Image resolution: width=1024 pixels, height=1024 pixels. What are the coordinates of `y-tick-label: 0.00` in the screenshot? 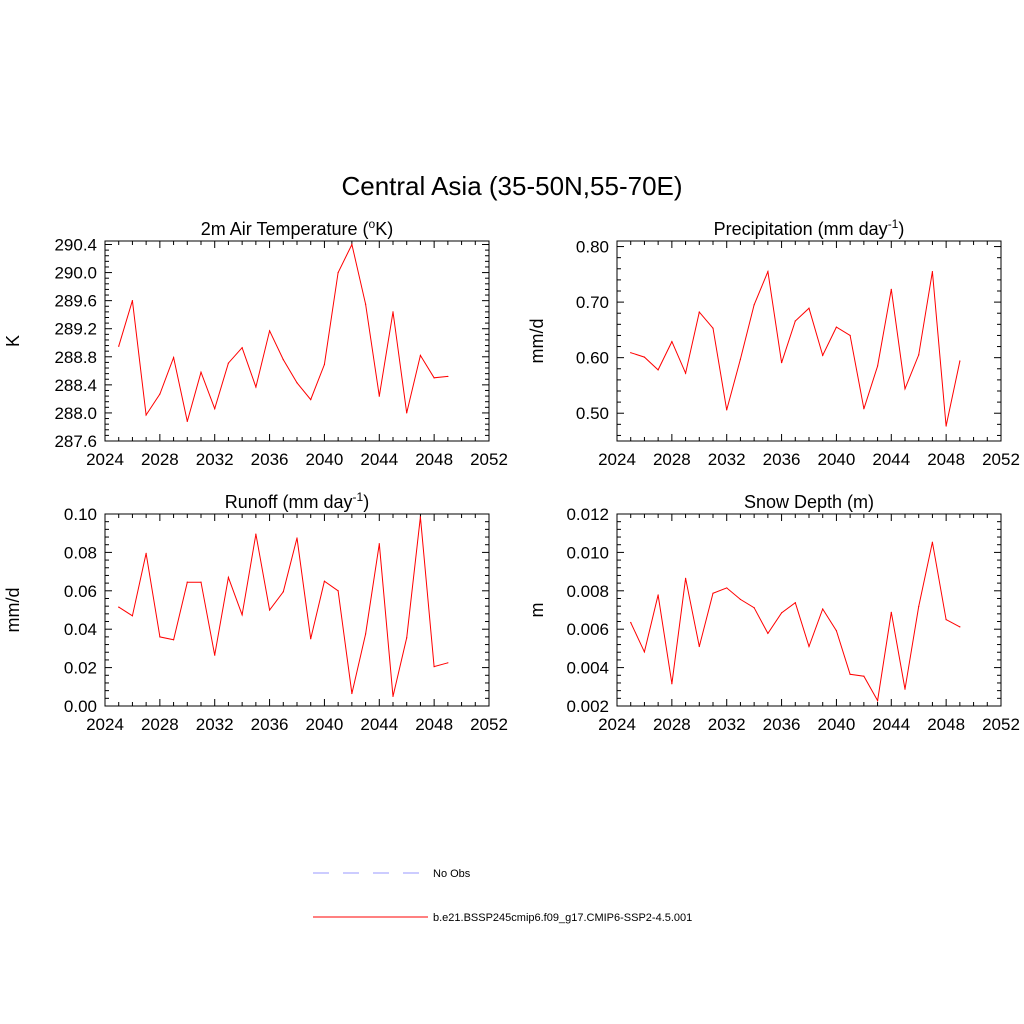 It's located at (80, 706).